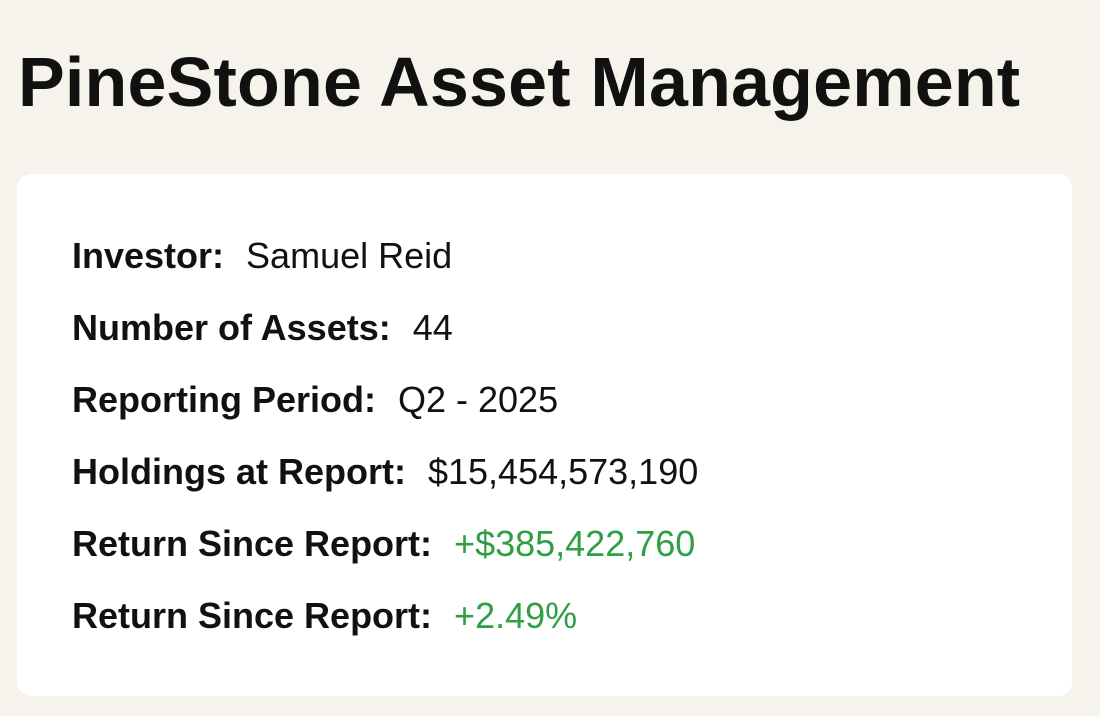 This screenshot has width=1100, height=716. I want to click on return-percent-row: Return Since Report: +2.49%, so click(385, 628).